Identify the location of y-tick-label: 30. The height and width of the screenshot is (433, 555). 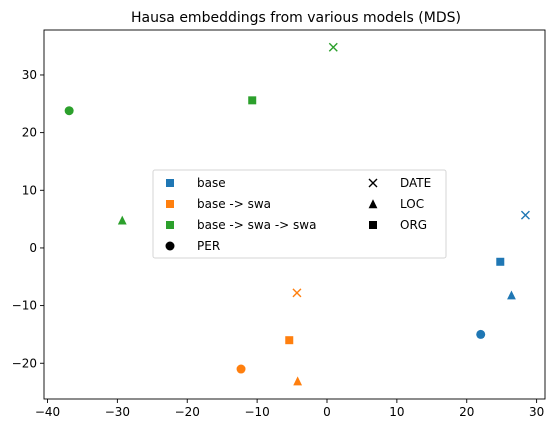
(29, 75).